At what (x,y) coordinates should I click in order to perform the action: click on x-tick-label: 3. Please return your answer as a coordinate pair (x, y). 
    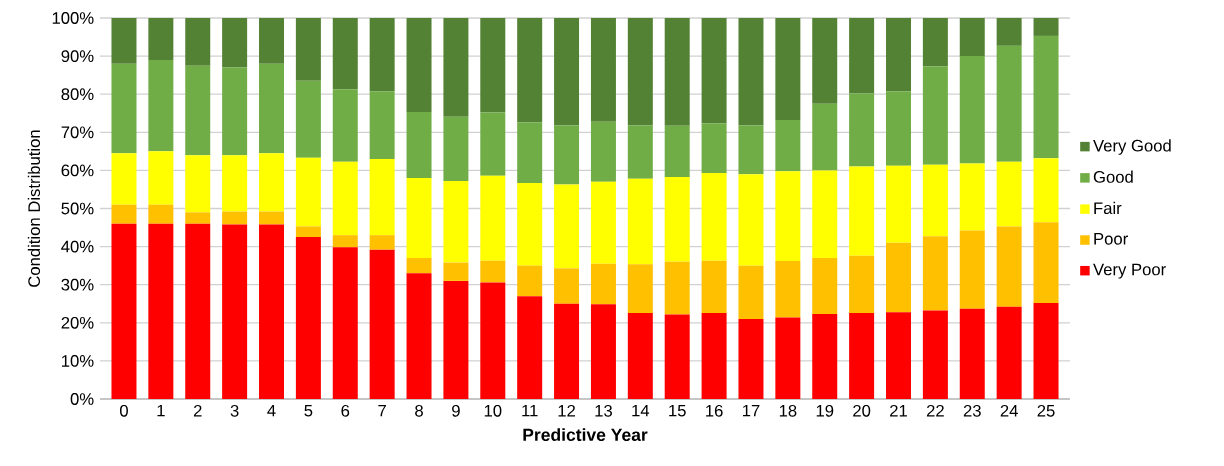
    Looking at the image, I should click on (234, 410).